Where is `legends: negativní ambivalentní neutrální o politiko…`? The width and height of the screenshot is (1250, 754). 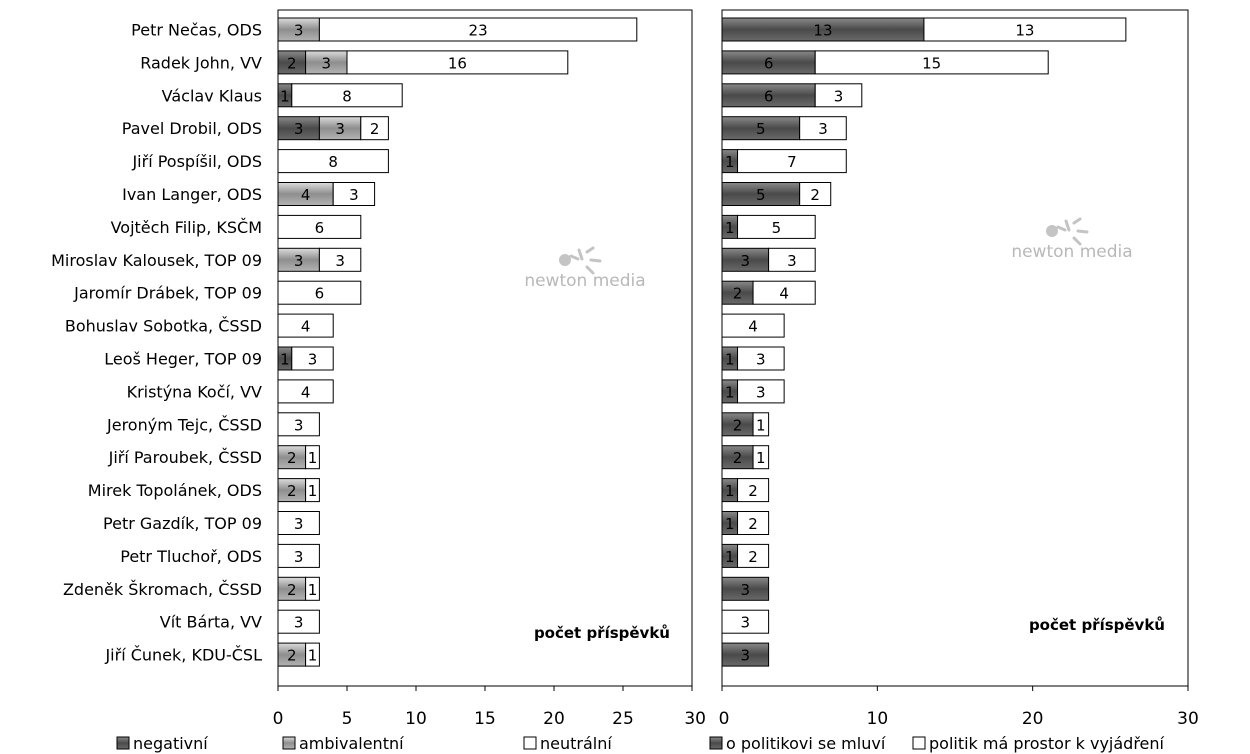
legends: negativní ambivalentní neutrální o politiko… is located at coordinates (641, 743).